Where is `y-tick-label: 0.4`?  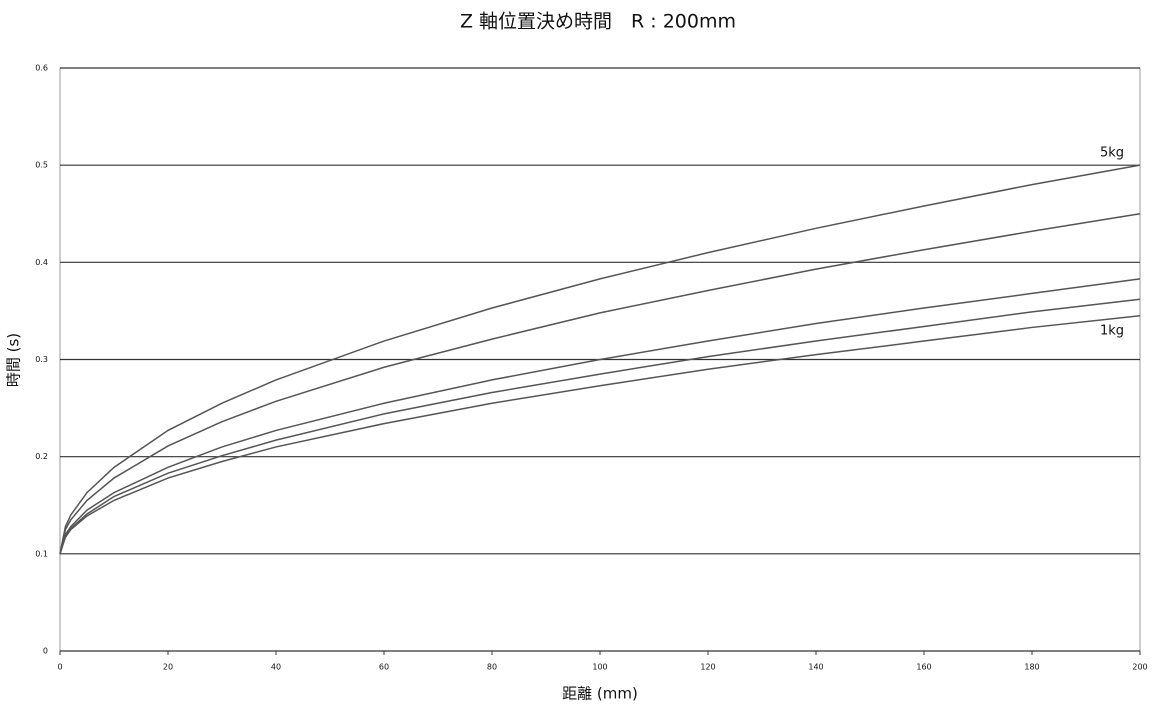 y-tick-label: 0.4 is located at coordinates (41, 262).